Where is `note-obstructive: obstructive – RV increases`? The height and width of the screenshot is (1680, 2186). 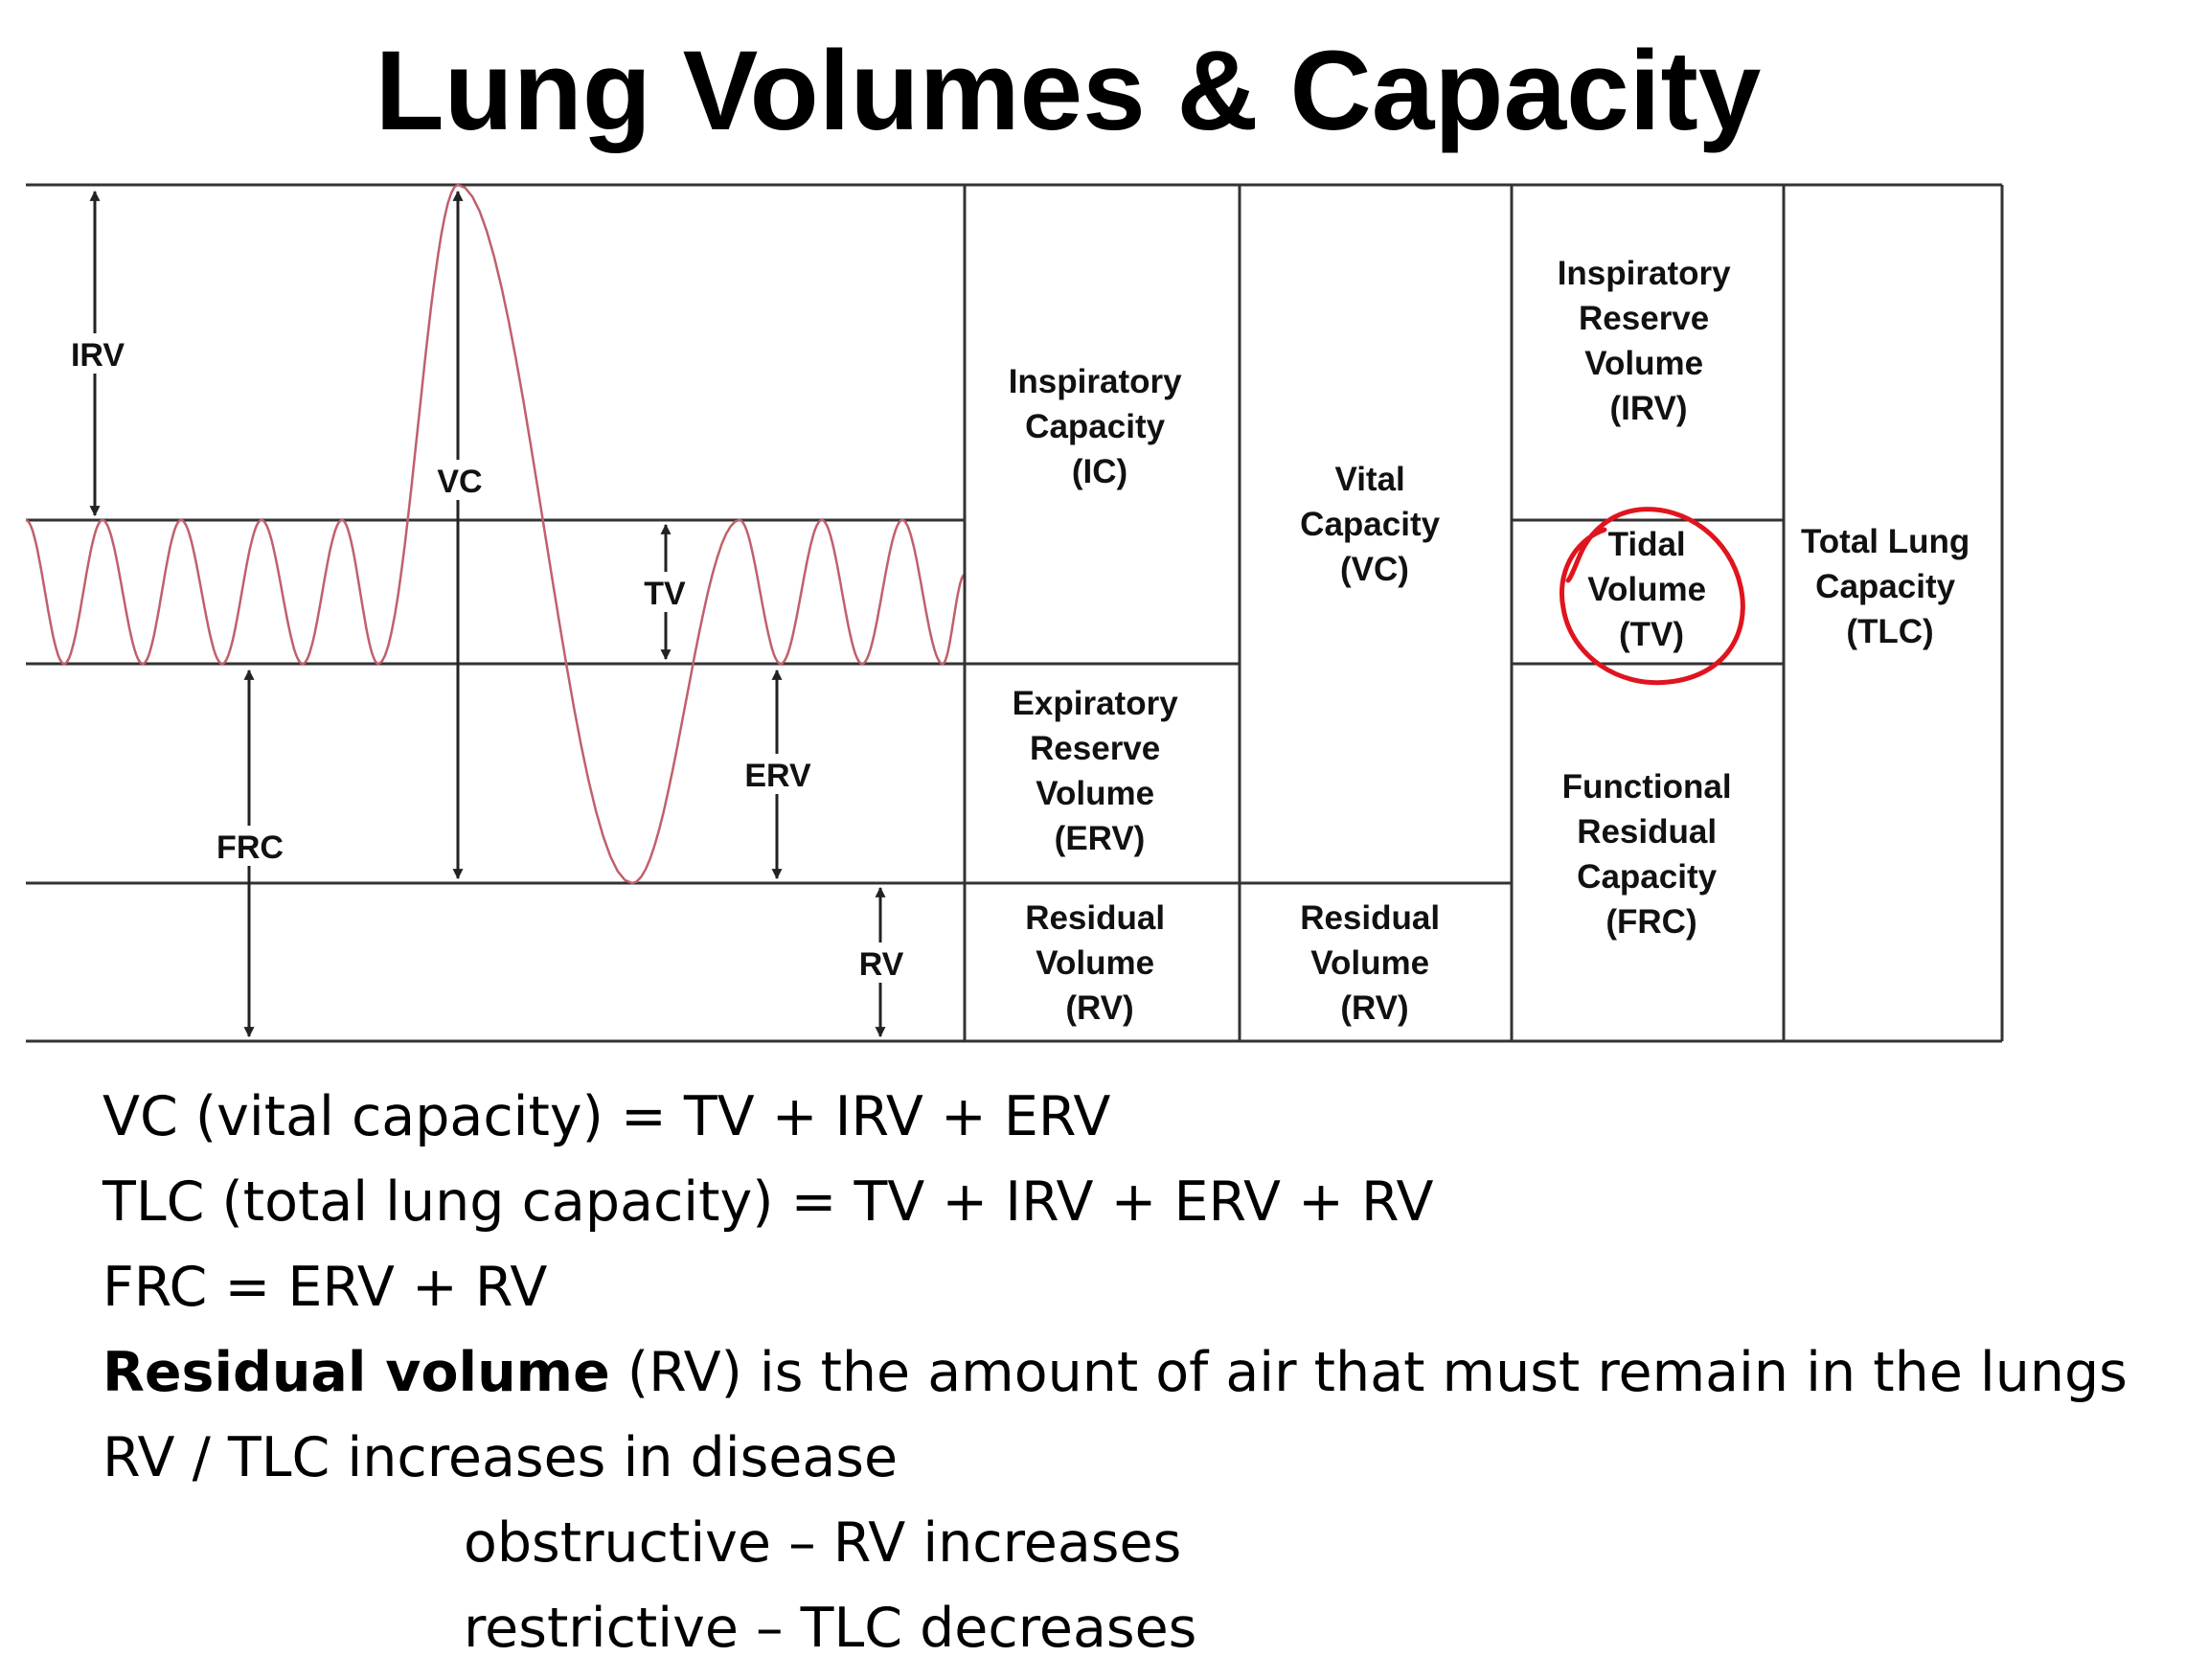
note-obstructive: obstructive – RV increases is located at coordinates (823, 1543).